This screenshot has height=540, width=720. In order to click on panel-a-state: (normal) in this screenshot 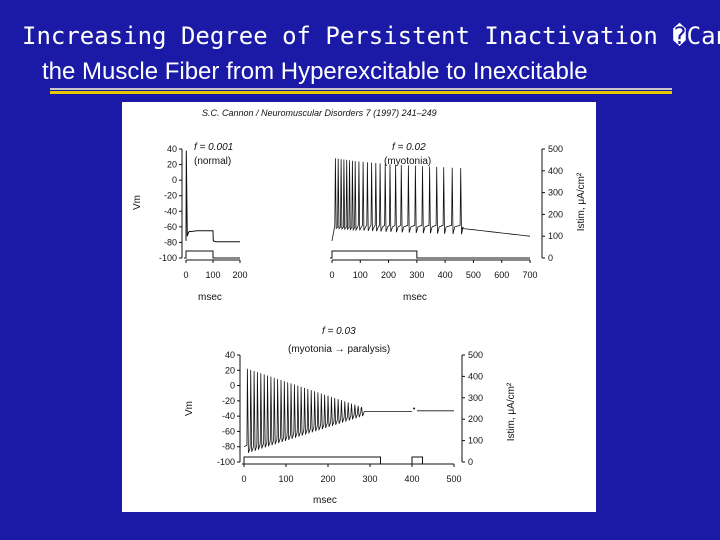, I will do `click(212, 161)`.